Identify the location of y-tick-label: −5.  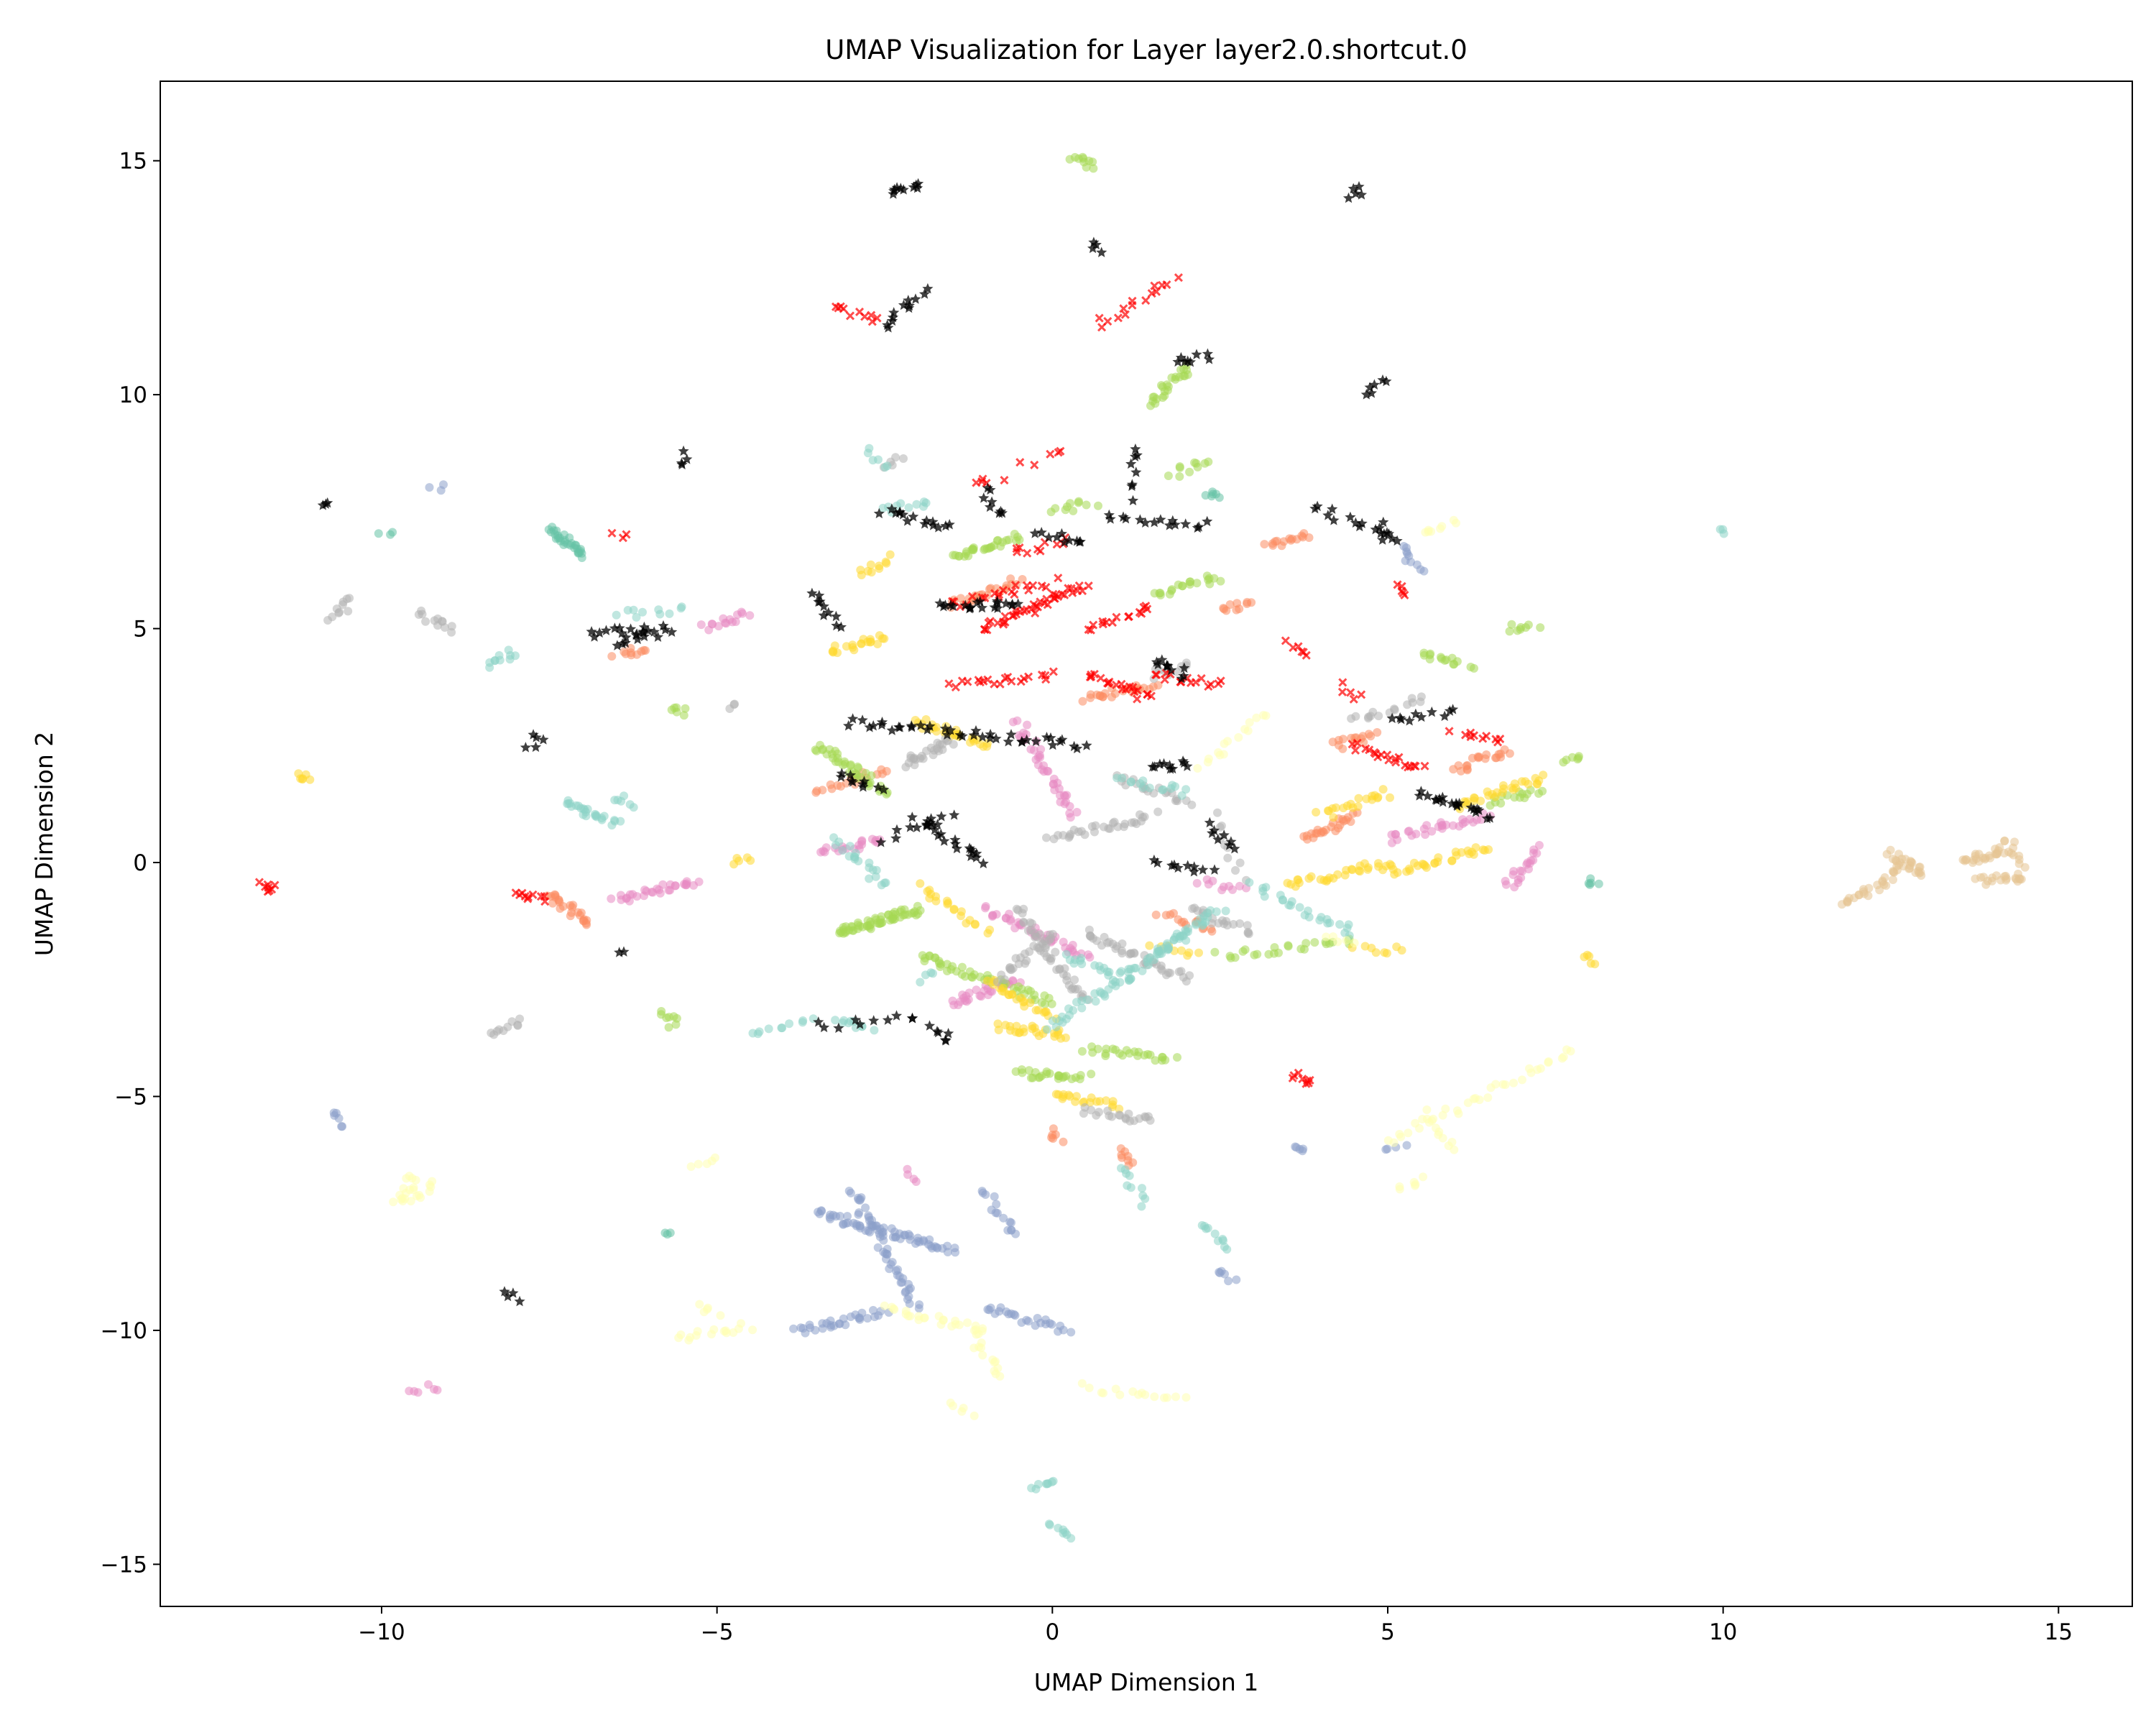
(130, 1097).